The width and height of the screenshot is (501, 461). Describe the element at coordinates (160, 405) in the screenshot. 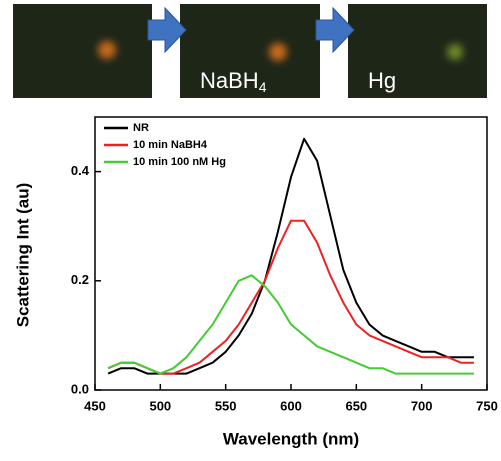

I see `x-tick-label: 500` at that location.